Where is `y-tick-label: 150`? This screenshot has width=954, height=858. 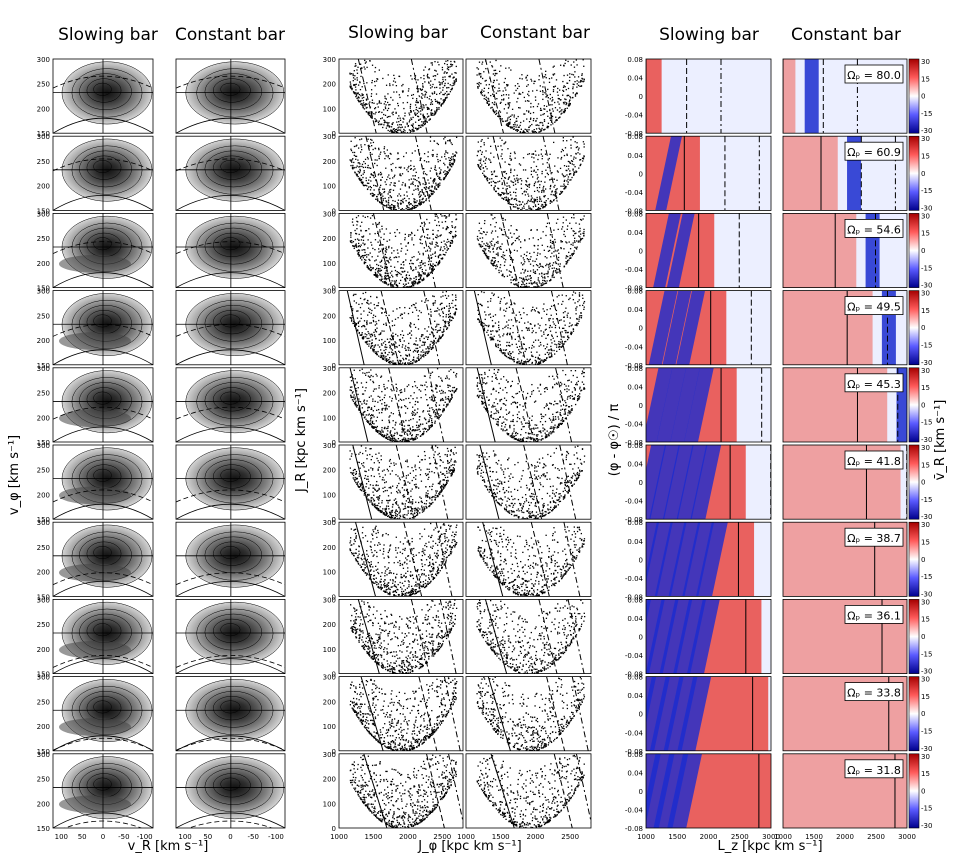
y-tick-label: 150 is located at coordinates (43, 211).